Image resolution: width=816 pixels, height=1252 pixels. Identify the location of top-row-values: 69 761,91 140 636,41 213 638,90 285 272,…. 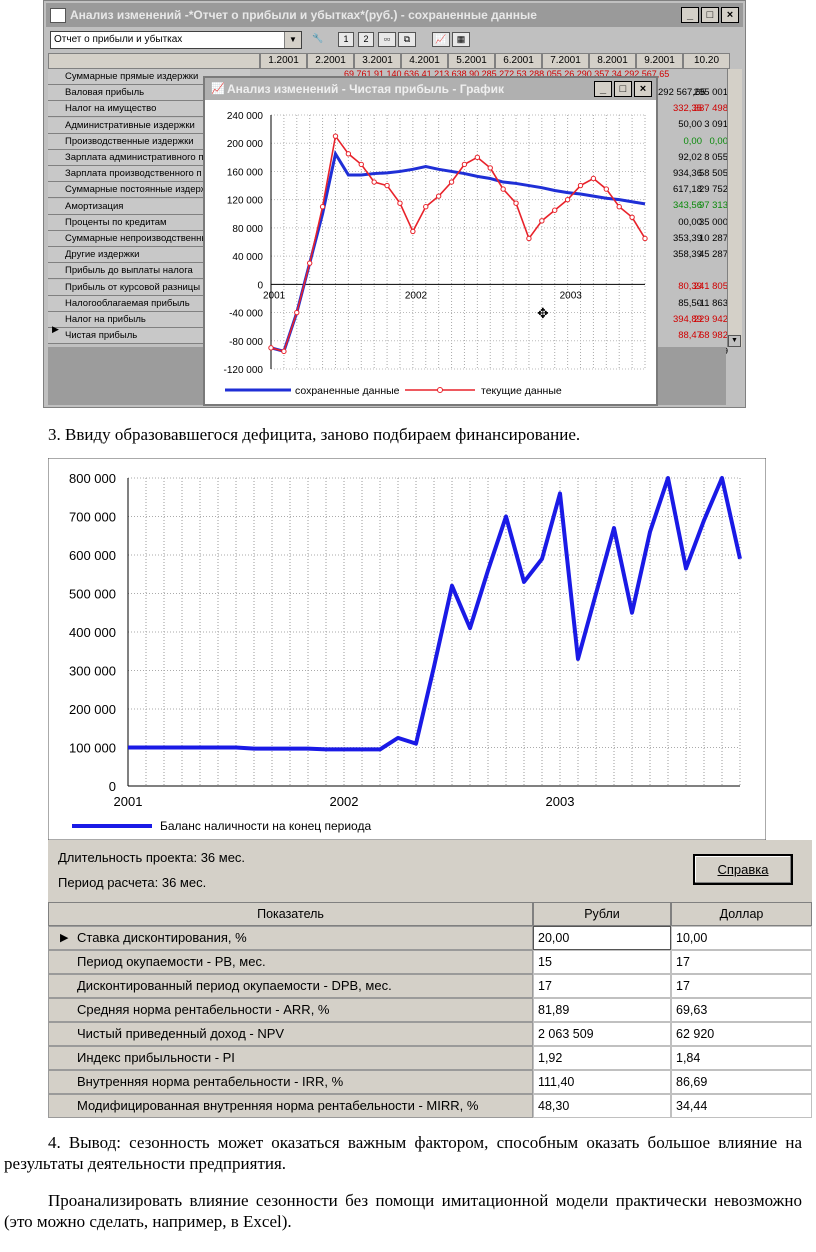
(507, 74).